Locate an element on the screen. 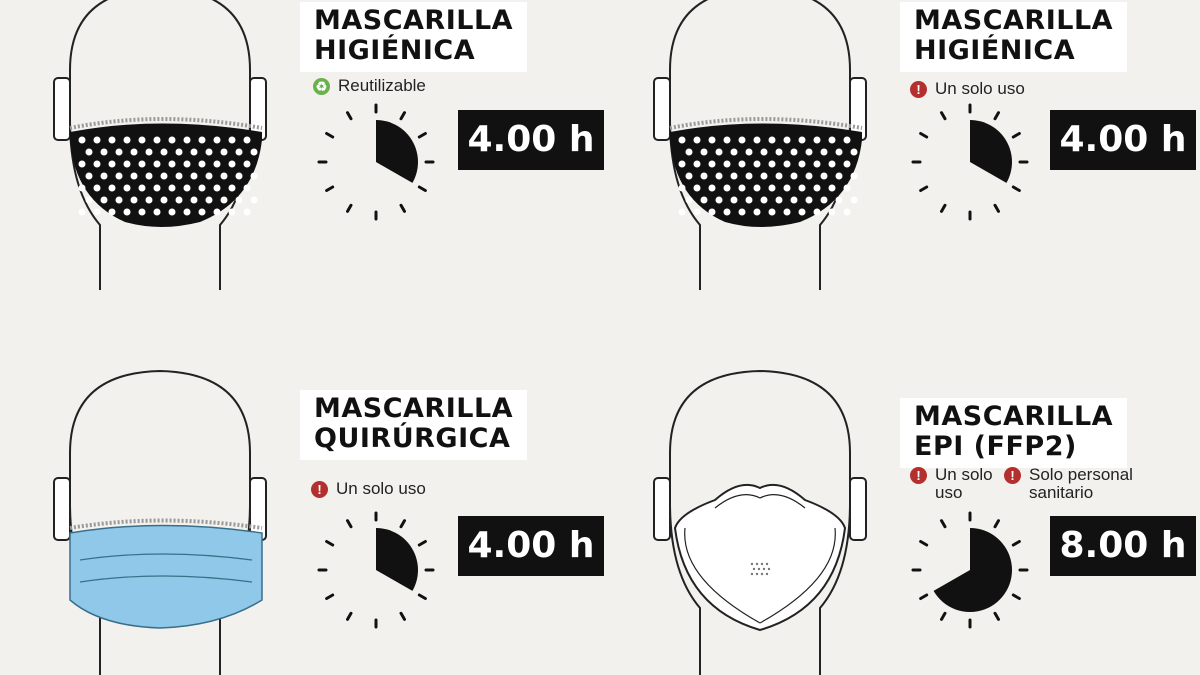  head-with-cloth-mask-illustration is located at coordinates (160, 145).